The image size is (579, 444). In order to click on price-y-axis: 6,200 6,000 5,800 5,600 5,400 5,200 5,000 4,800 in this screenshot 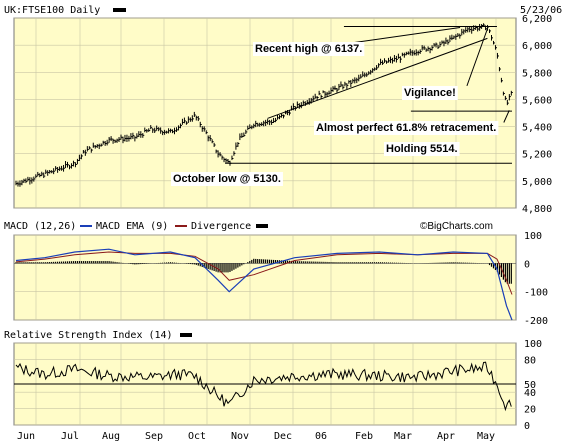, I will do `click(537, 114)`.